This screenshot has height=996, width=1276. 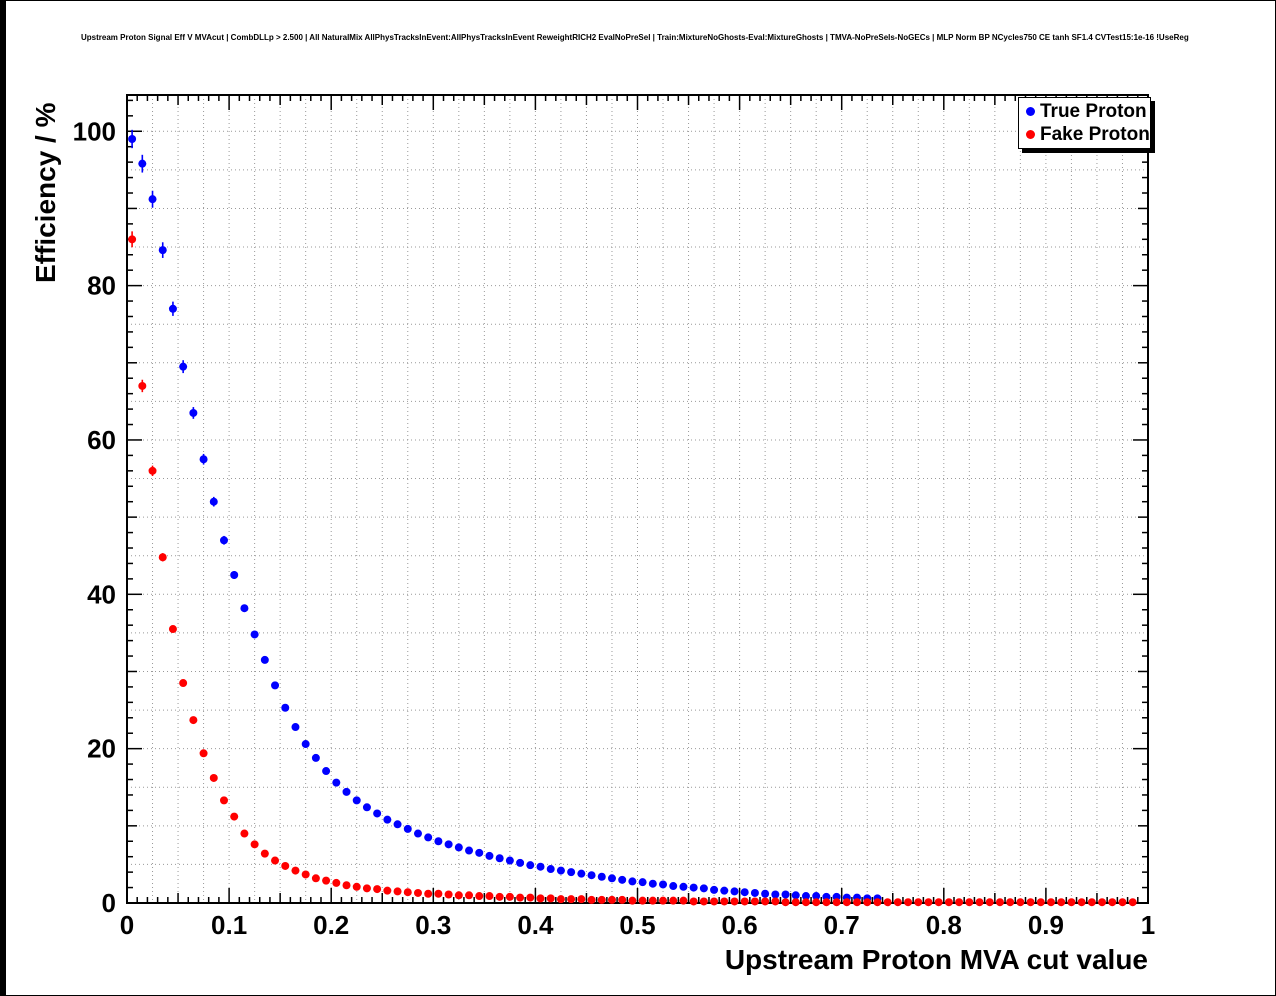 I want to click on svg-text: 0.2, so click(x=331, y=925).